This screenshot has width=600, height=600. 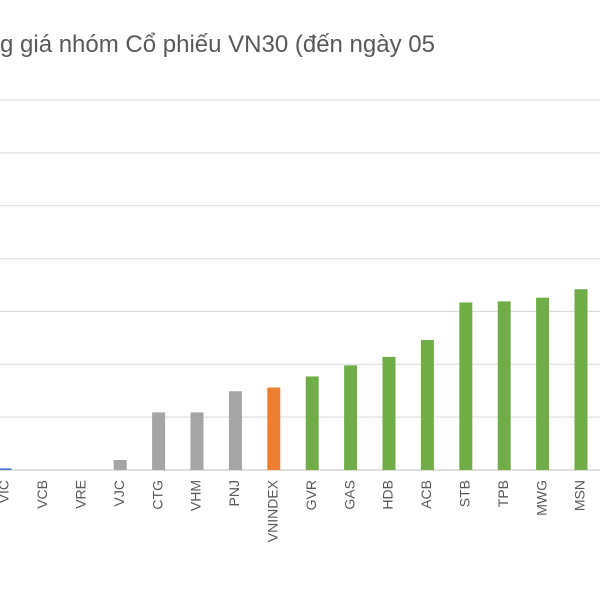 I want to click on x-tick-label: TPB, so click(x=503, y=493).